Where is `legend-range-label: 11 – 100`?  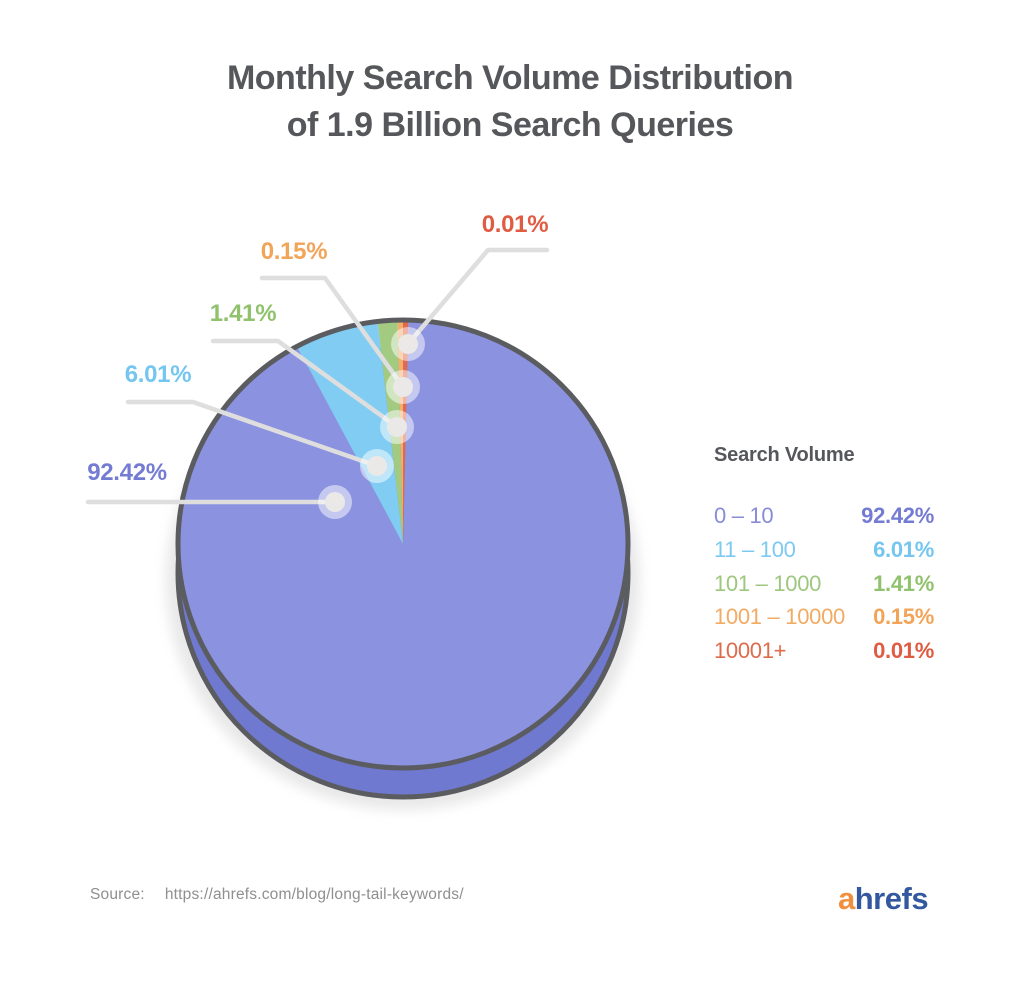
legend-range-label: 11 – 100 is located at coordinates (755, 549).